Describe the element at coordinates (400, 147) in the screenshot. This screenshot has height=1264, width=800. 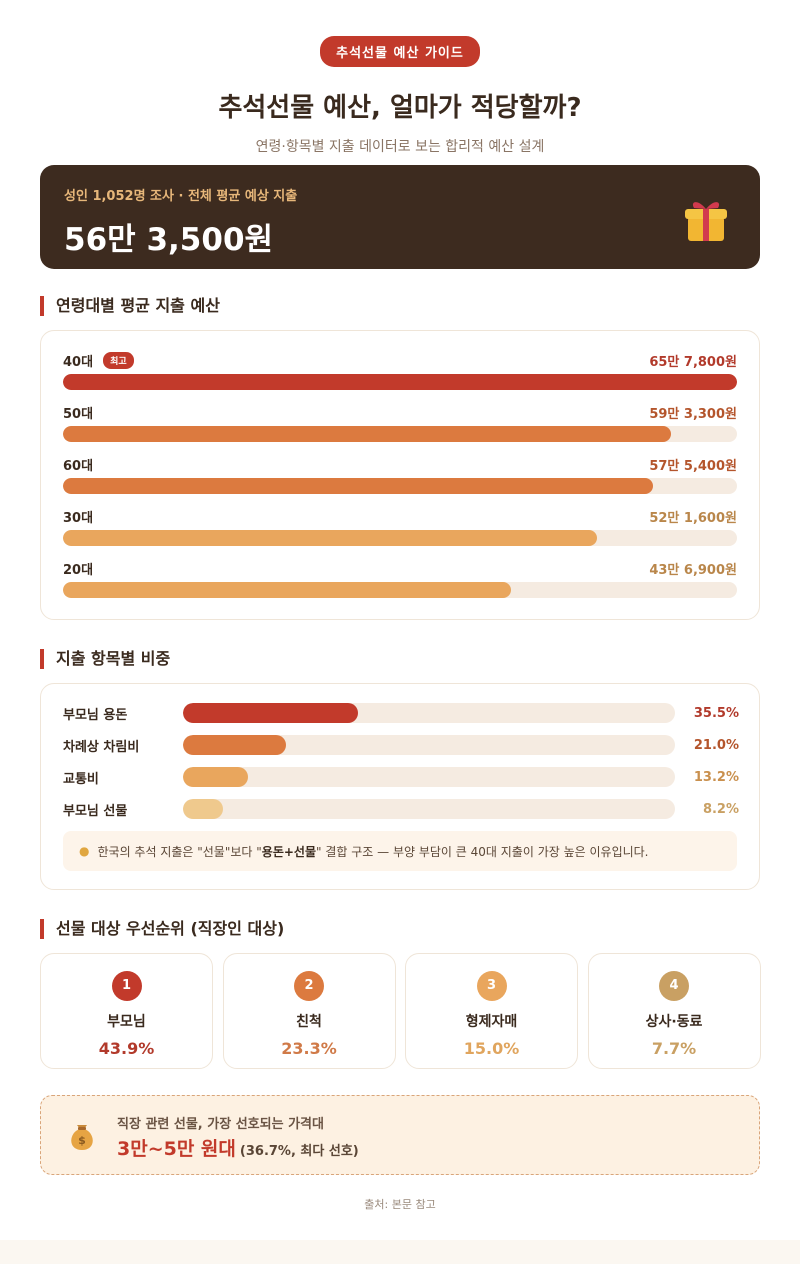
I see `page-subtitle: 연령·항목별 지출 데이터로 보는 합리적 예산 설계` at that location.